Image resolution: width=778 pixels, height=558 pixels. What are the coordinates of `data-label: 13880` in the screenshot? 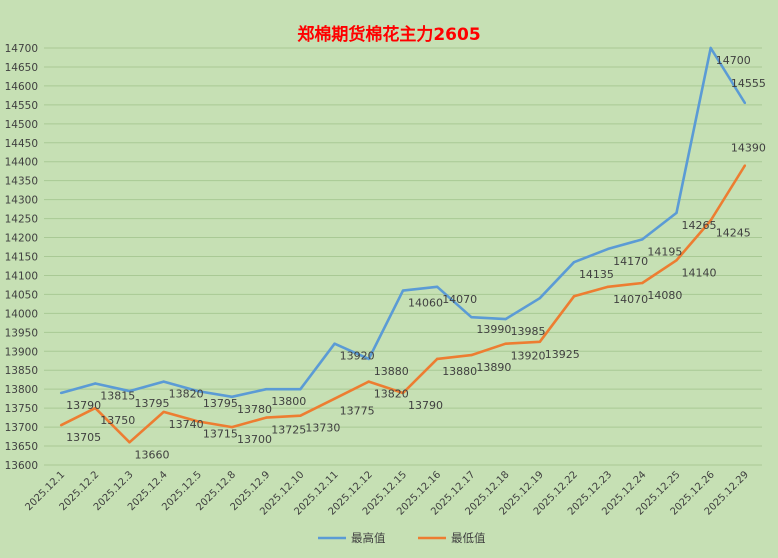 It's located at (459, 371).